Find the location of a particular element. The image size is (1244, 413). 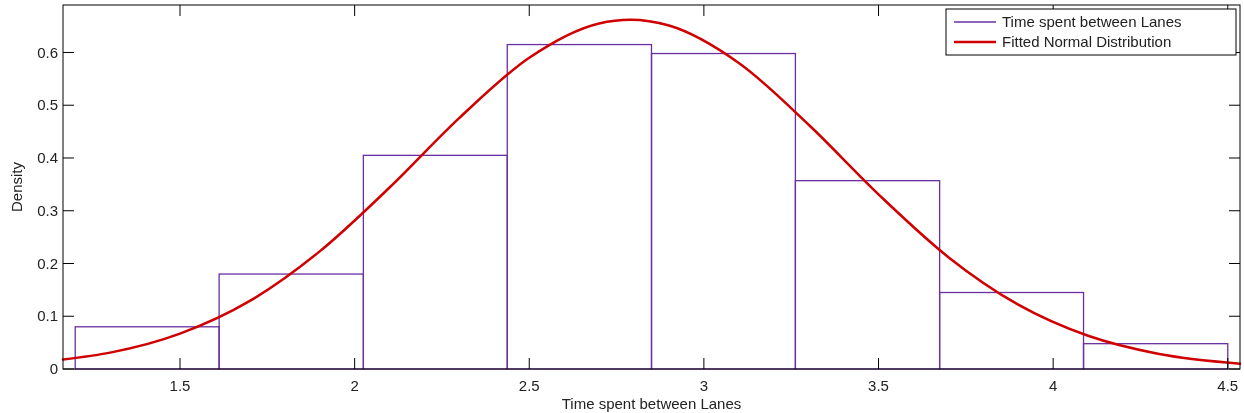

x-tick-label: 2 is located at coordinates (354, 385).